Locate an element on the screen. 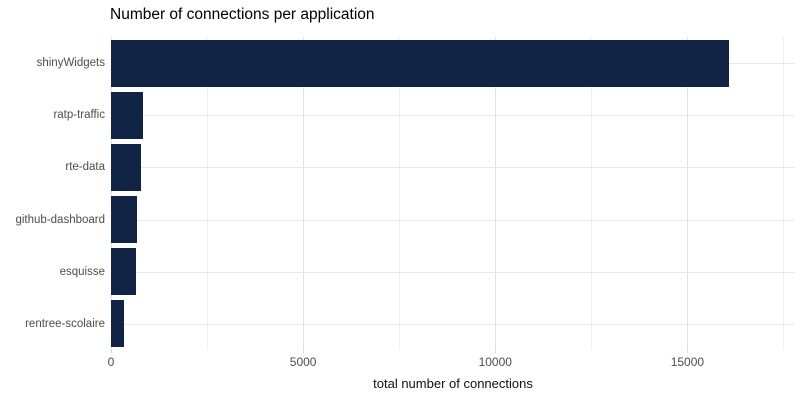  gridline-row-esquisse is located at coordinates (453, 272).